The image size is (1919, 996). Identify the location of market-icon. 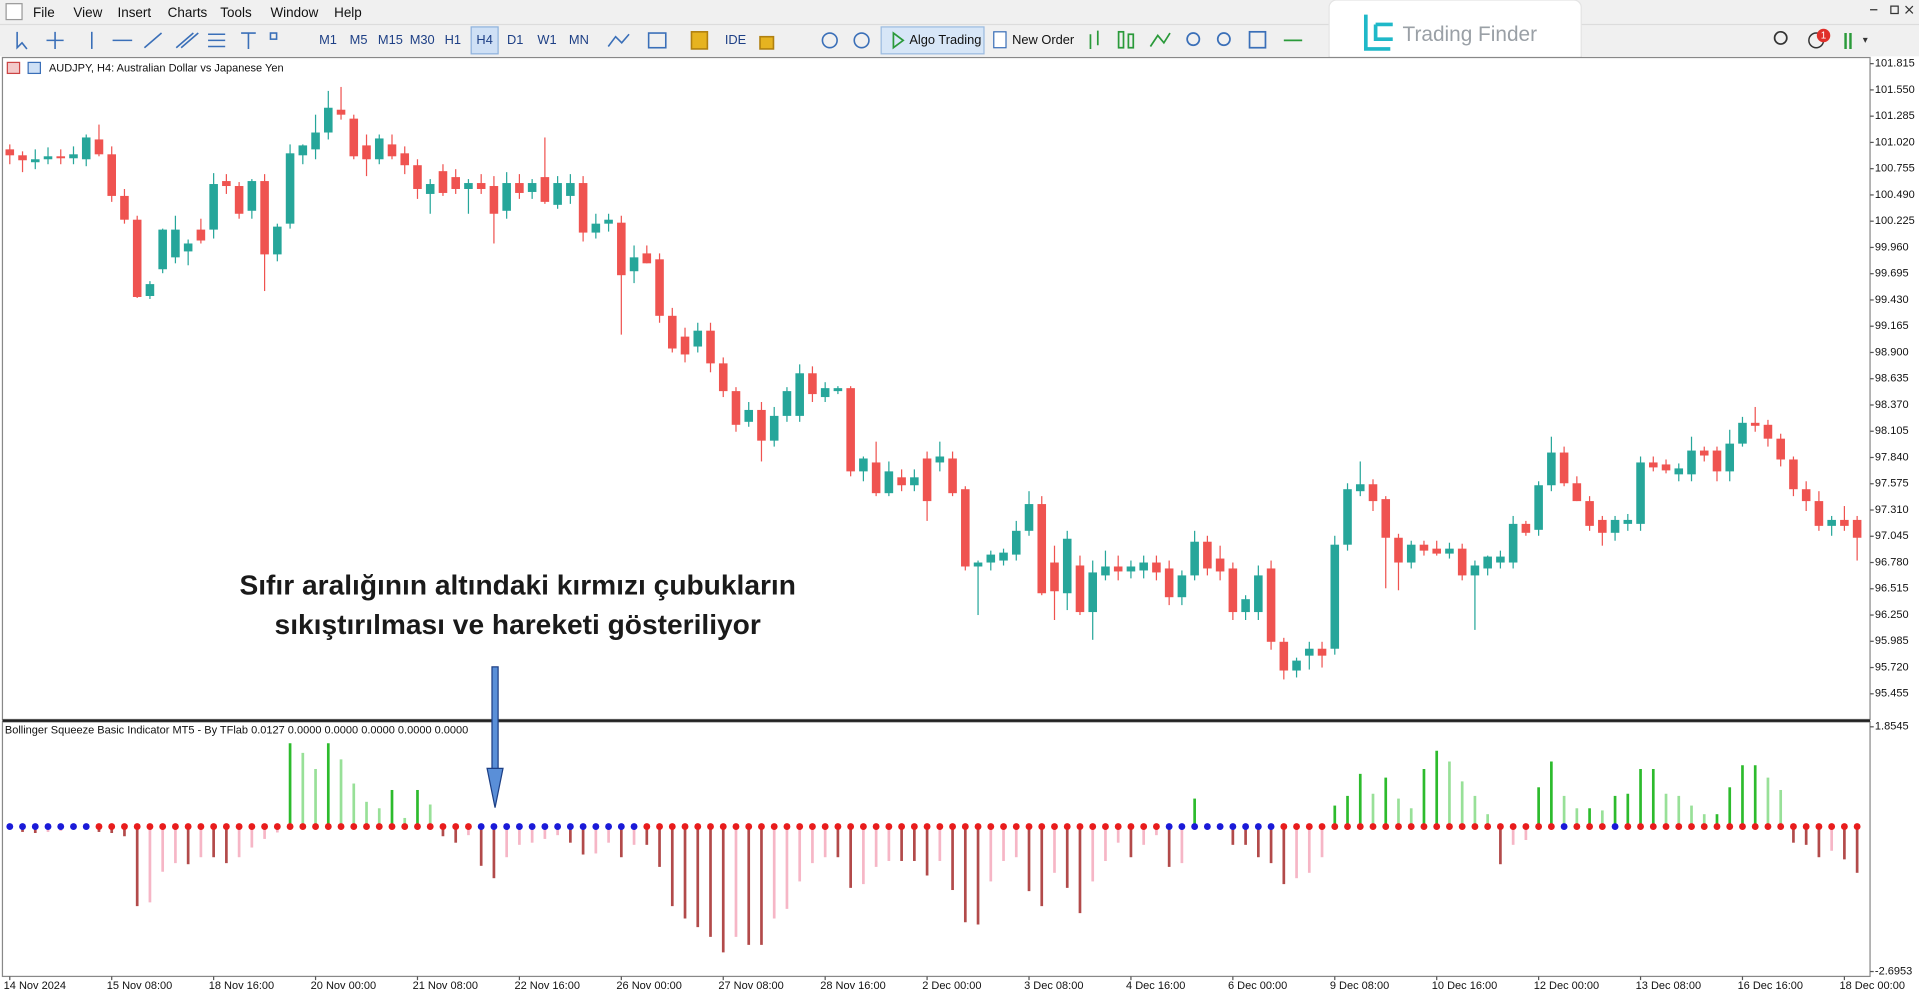
(699, 40).